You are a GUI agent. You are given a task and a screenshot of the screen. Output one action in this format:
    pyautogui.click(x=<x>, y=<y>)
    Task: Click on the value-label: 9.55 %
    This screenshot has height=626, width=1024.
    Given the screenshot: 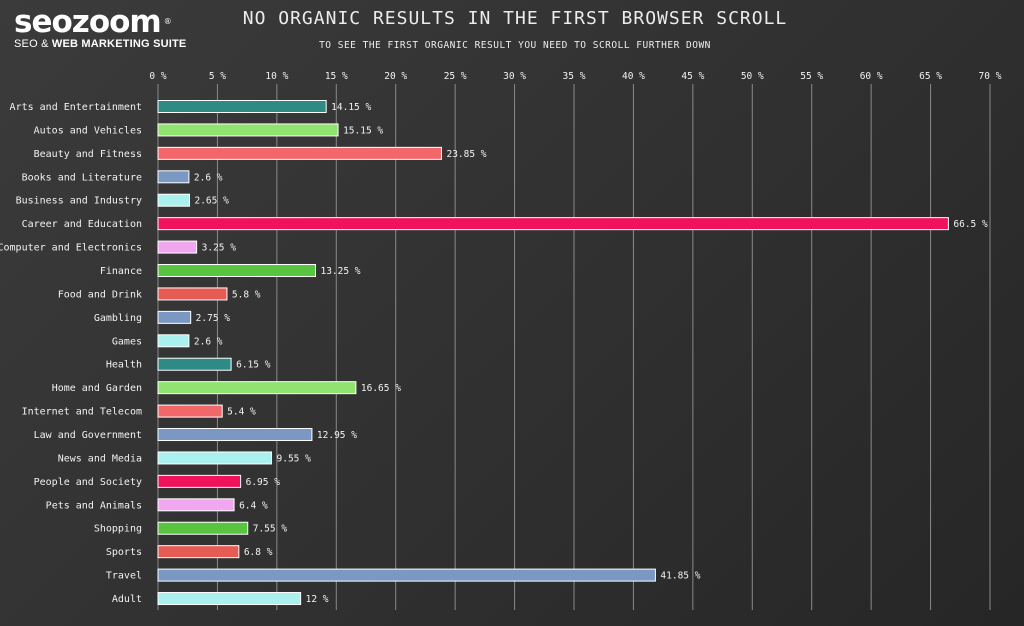 What is the action you would take?
    pyautogui.click(x=294, y=458)
    